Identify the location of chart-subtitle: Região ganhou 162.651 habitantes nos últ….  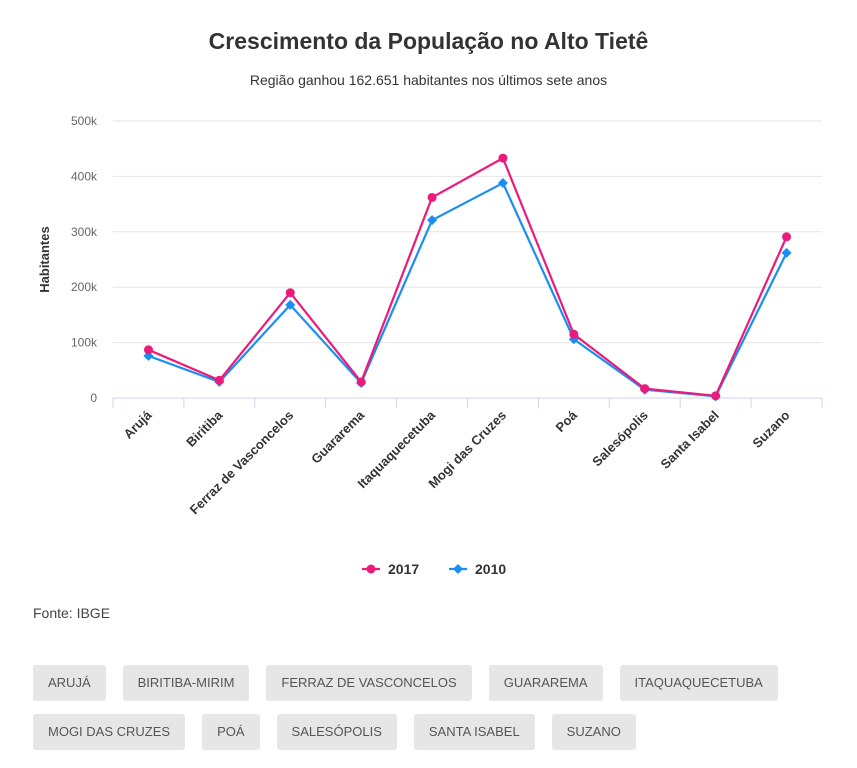
(428, 80).